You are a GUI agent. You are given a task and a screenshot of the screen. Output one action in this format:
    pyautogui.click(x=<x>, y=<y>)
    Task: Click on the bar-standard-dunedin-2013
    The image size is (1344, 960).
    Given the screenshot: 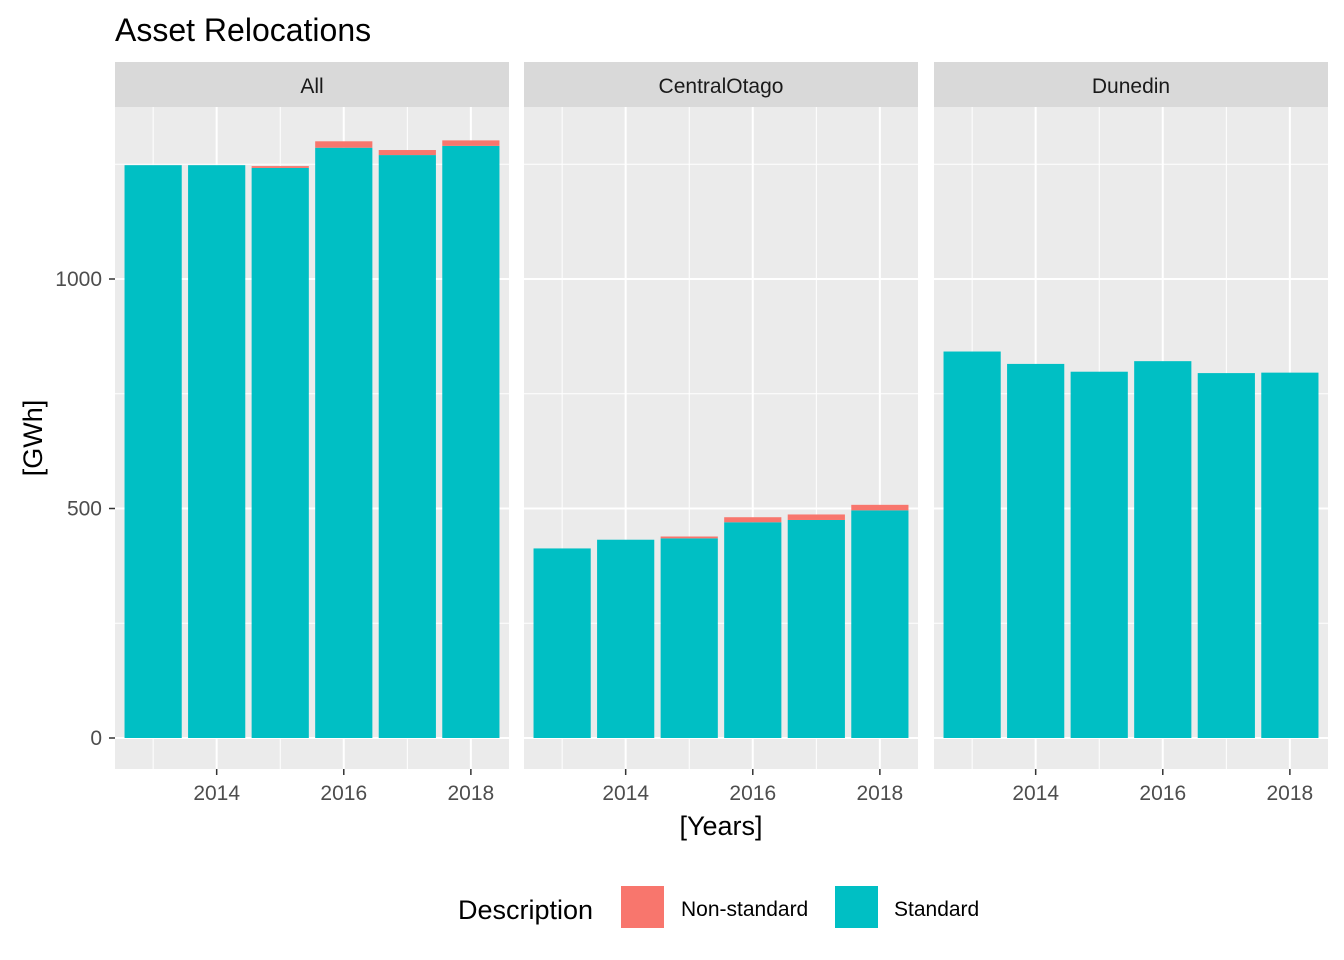 What is the action you would take?
    pyautogui.click(x=972, y=544)
    